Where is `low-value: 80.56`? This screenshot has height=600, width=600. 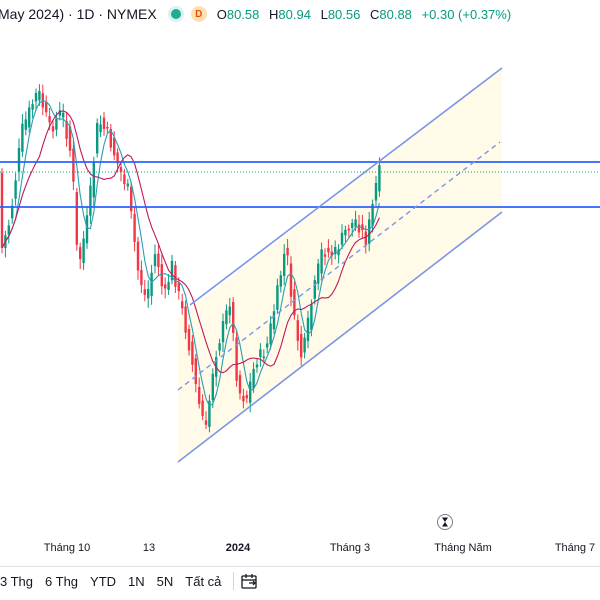
low-value: 80.56 is located at coordinates (344, 14).